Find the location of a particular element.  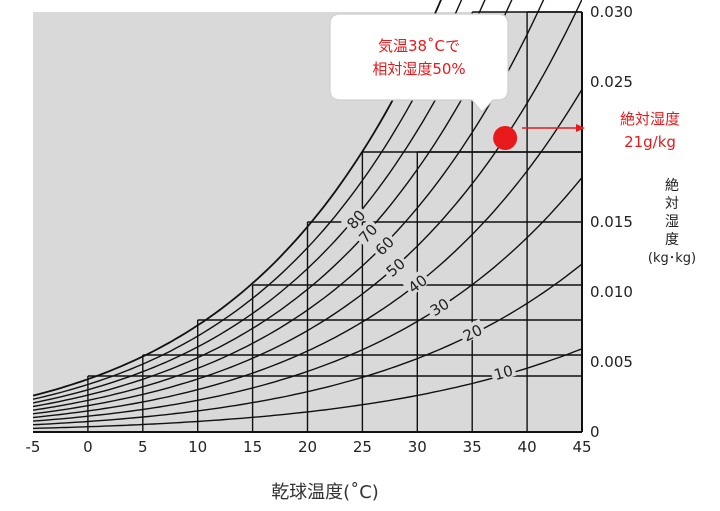

svg-text: 湿 is located at coordinates (672, 222).